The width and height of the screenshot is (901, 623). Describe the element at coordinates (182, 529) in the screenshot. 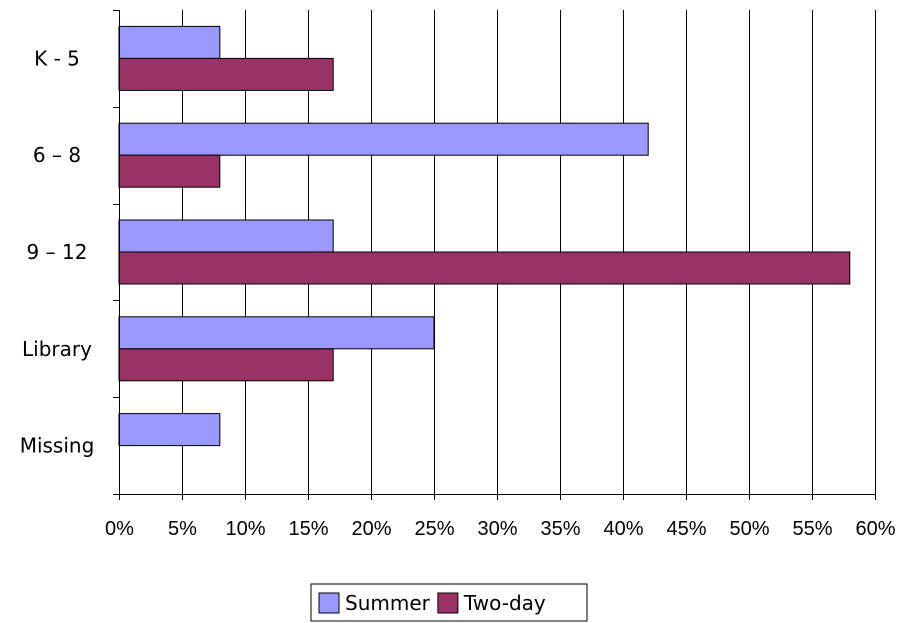

I see `x-tick-label: 5%` at that location.